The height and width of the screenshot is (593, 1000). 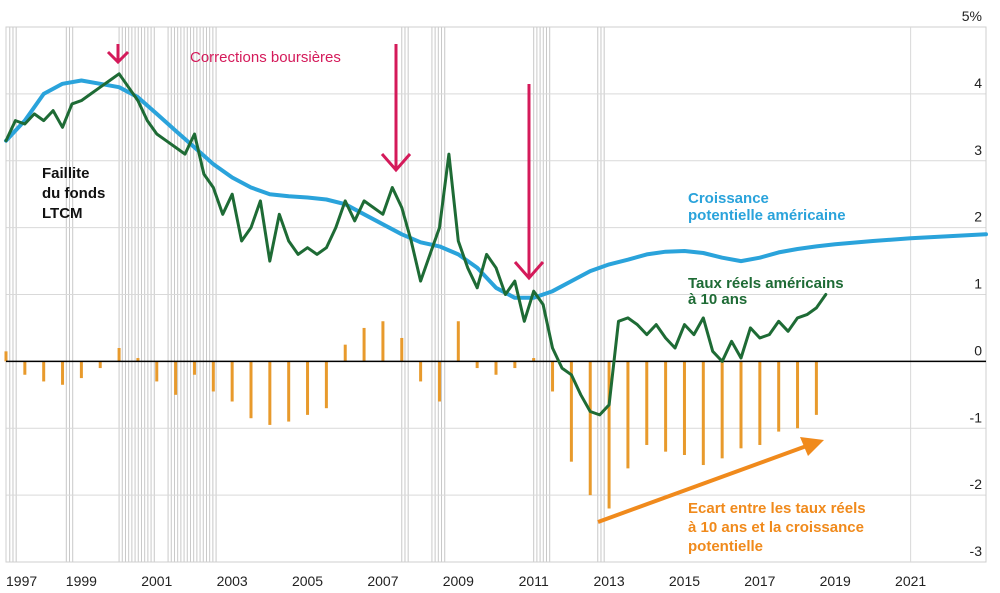 What do you see at coordinates (972, 283) in the screenshot?
I see `y-tick-labels: 5% 4 3 2 1 0 -1 -2 -3` at bounding box center [972, 283].